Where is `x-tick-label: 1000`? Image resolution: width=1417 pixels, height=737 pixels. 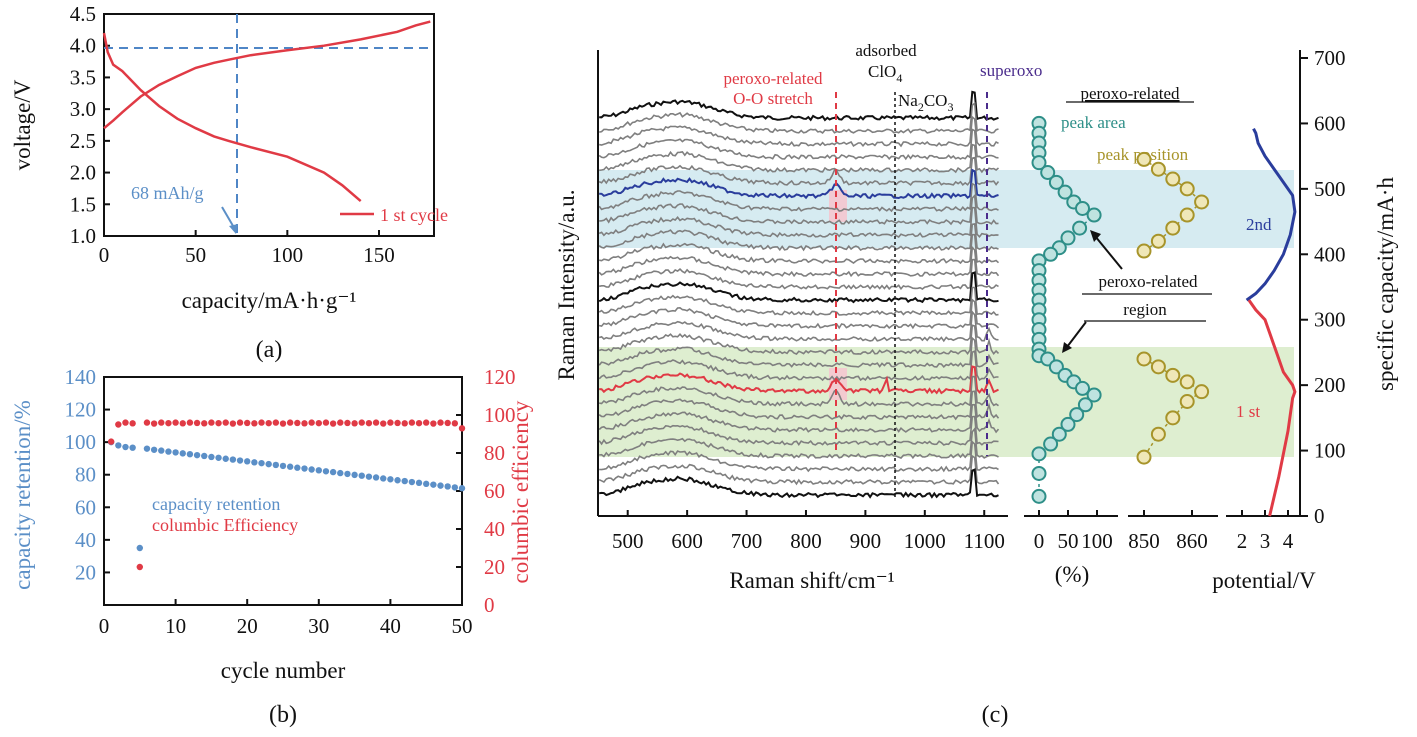
x-tick-label: 1000 is located at coordinates (925, 541).